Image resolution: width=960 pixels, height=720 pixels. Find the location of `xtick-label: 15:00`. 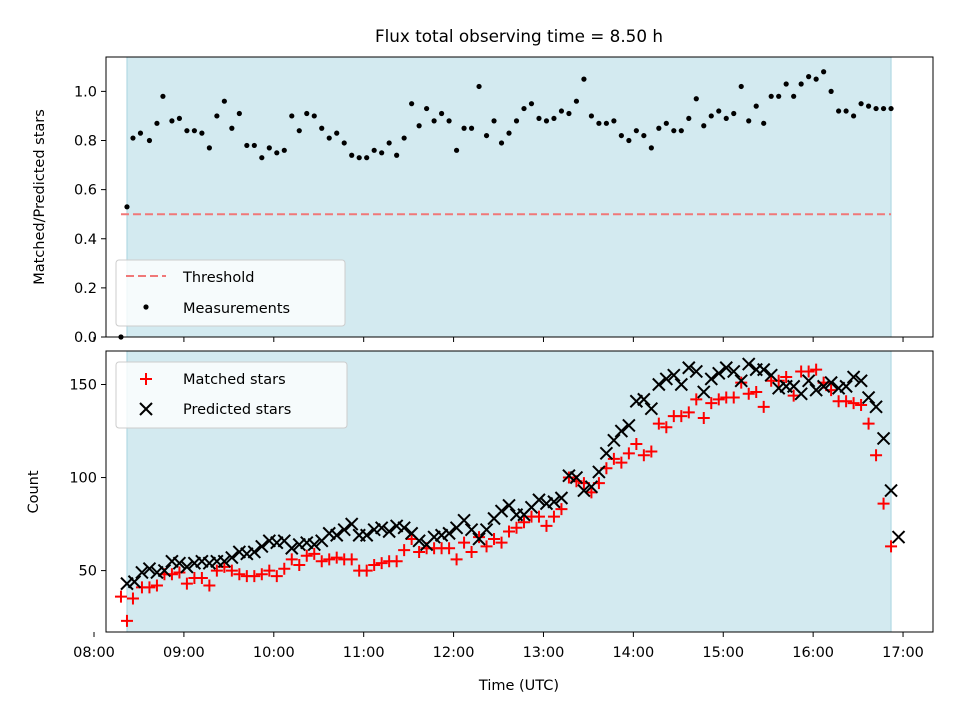

xtick-label: 15:00 is located at coordinates (723, 653).